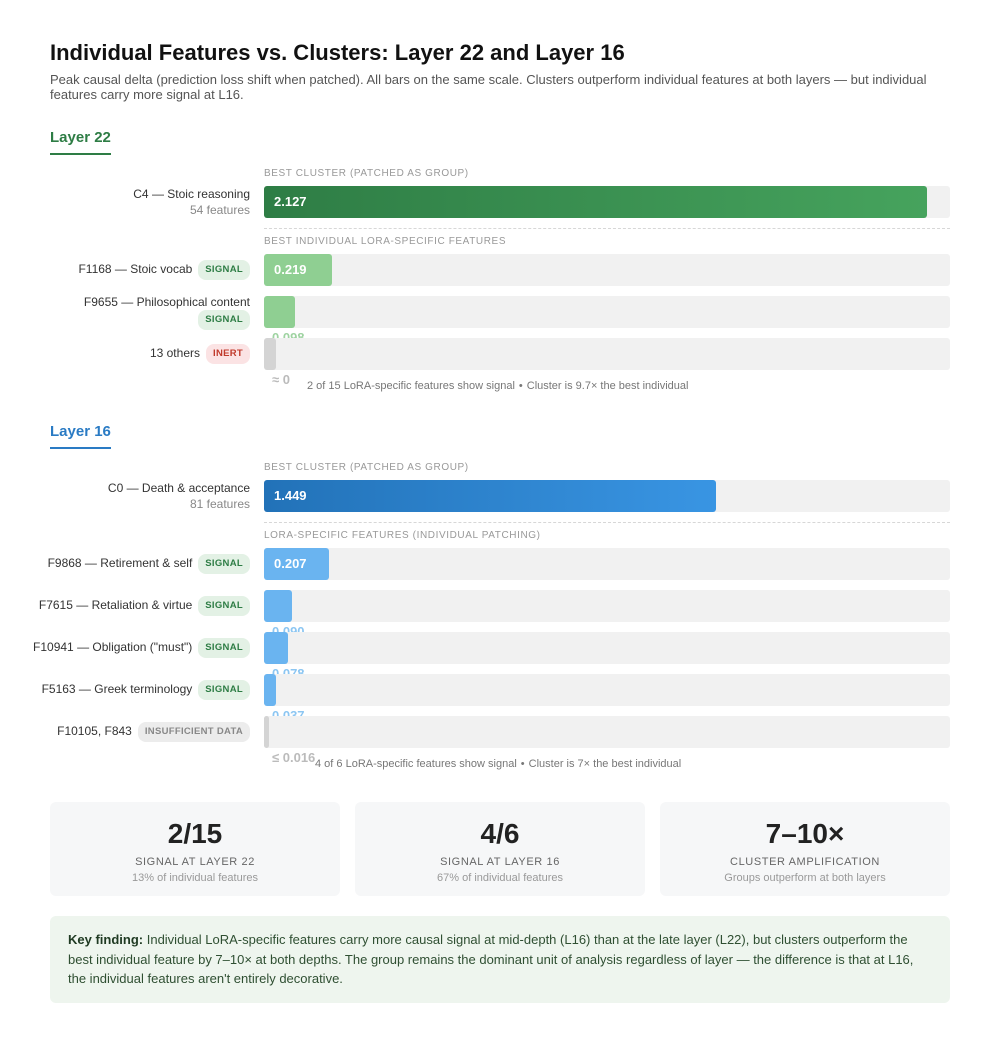 Image resolution: width=1000 pixels, height=1043 pixels. Describe the element at coordinates (290, 269) in the screenshot. I see `bar-value-label: 0.219` at that location.